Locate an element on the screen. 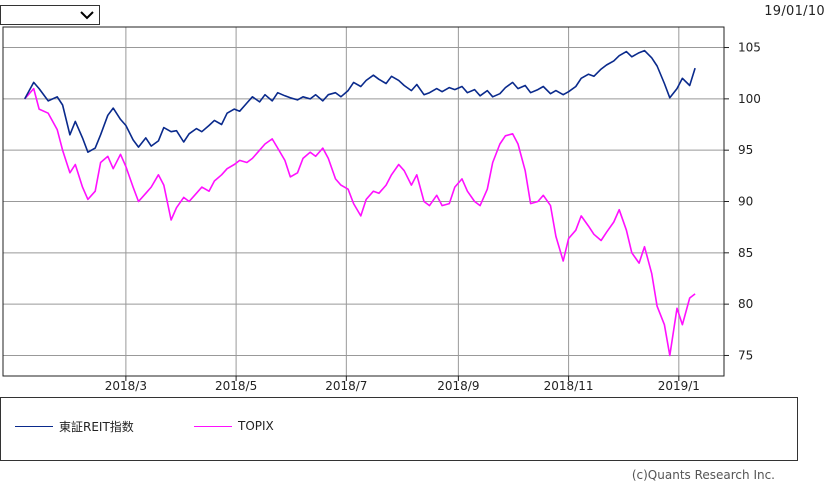 Image resolution: width=827 pixels, height=485 pixels. period-select is located at coordinates (50, 15).